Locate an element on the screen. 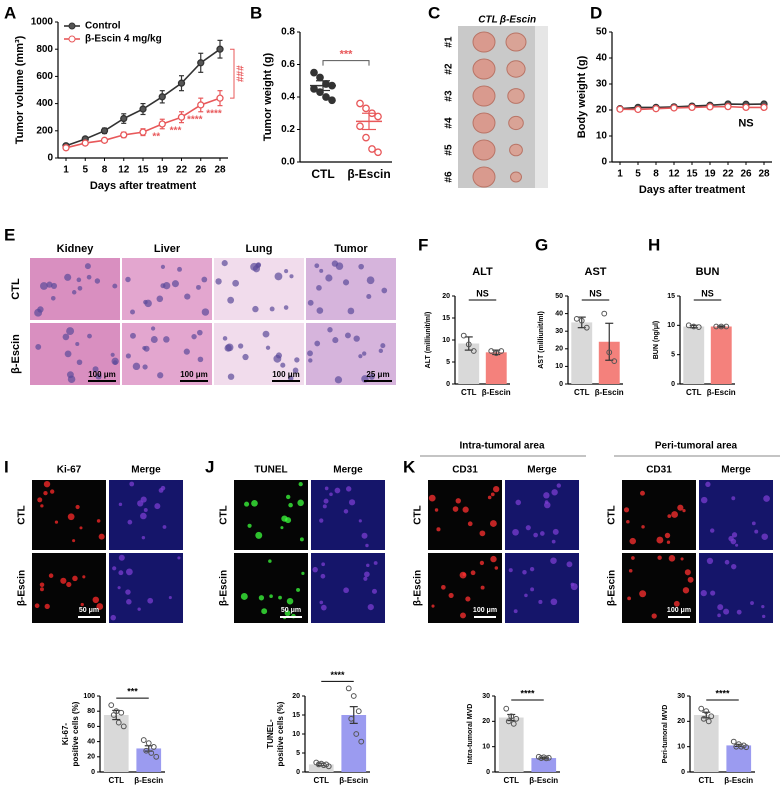 The width and height of the screenshot is (783, 799). photo-column-label: CTL is located at coordinates (487, 20).